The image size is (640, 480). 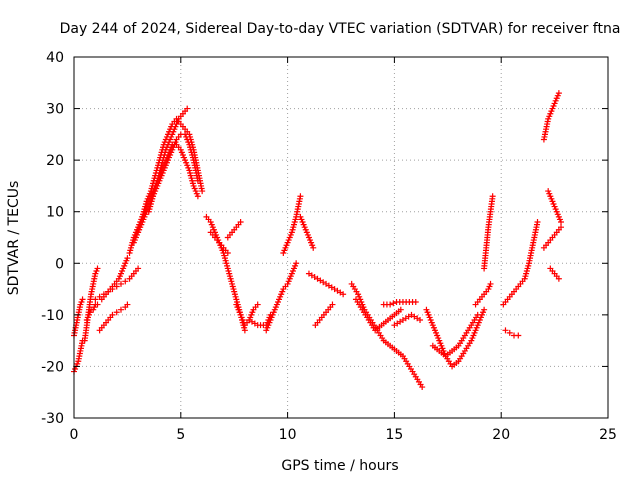 I want to click on x-tick-label: 15, so click(x=394, y=435).